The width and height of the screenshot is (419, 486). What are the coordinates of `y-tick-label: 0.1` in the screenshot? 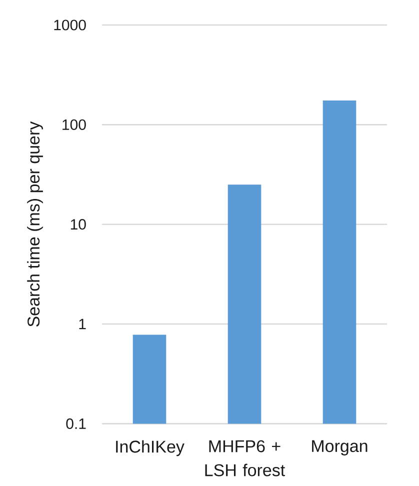 It's located at (76, 424).